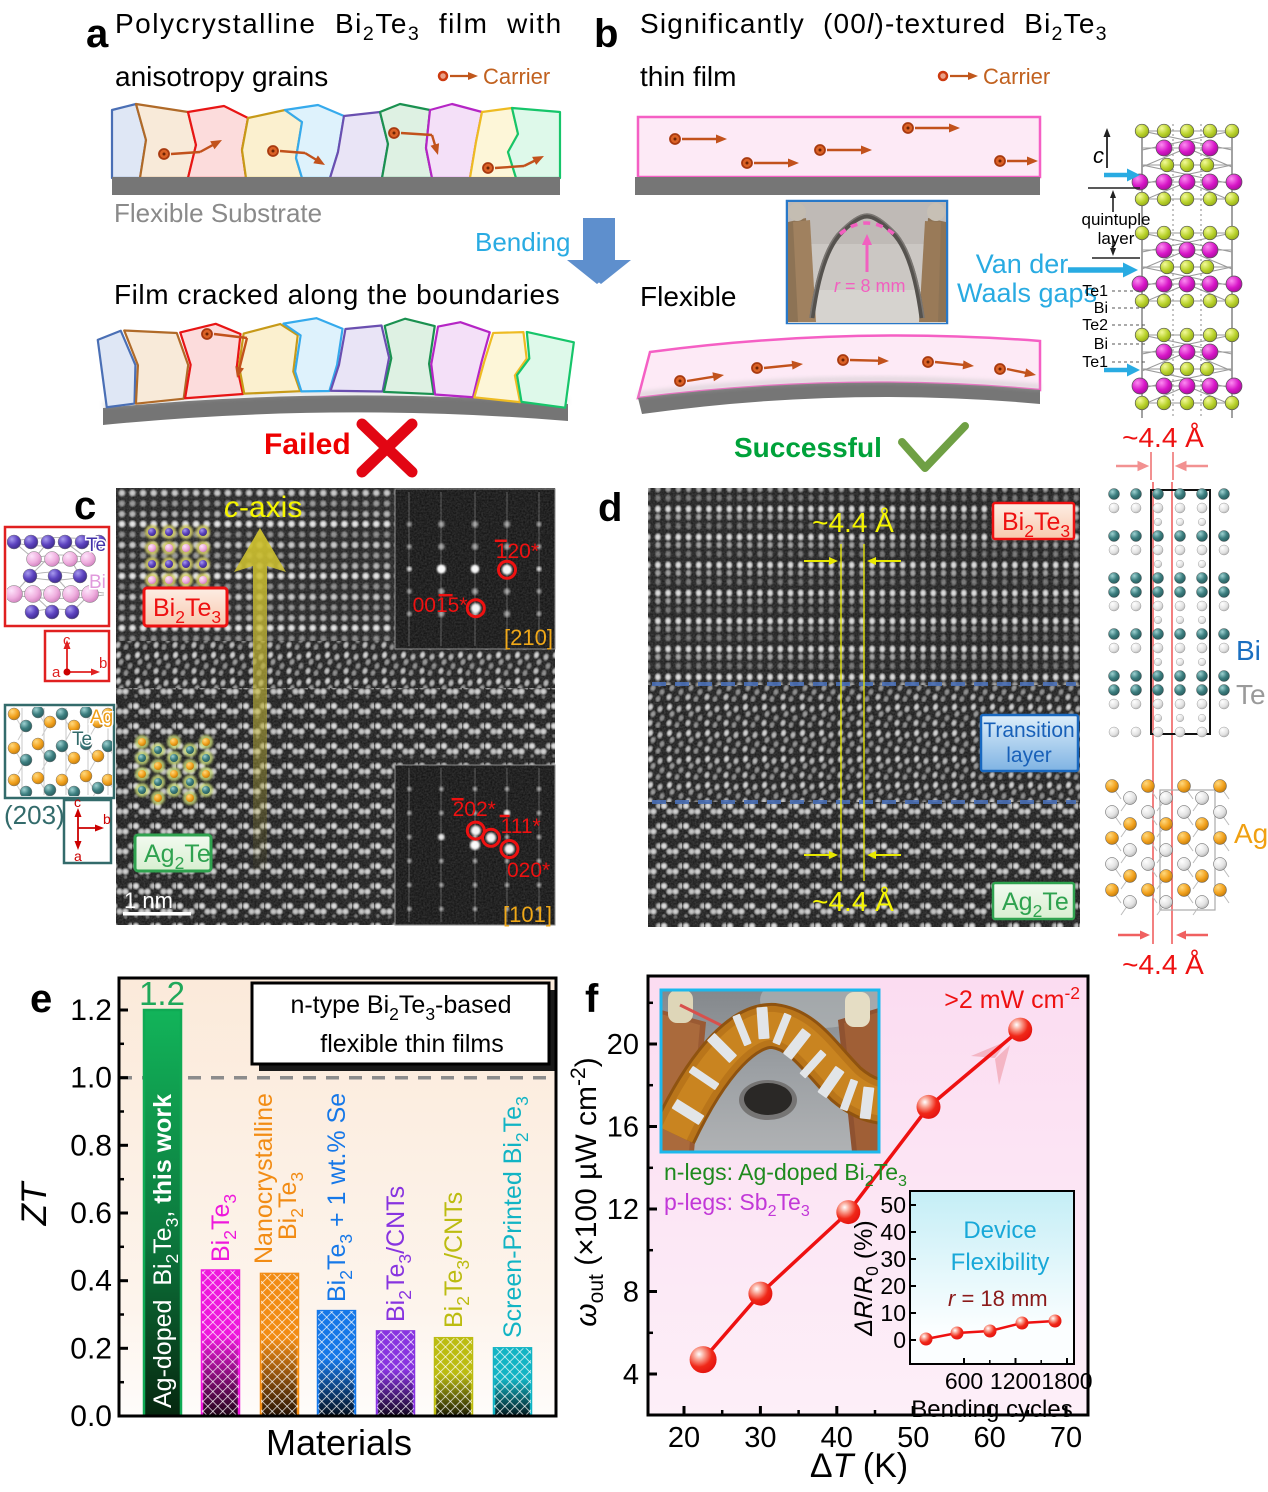 This screenshot has height=1492, width=1268. What do you see at coordinates (1027, 293) in the screenshot?
I see `svg-text: Waals gaps` at bounding box center [1027, 293].